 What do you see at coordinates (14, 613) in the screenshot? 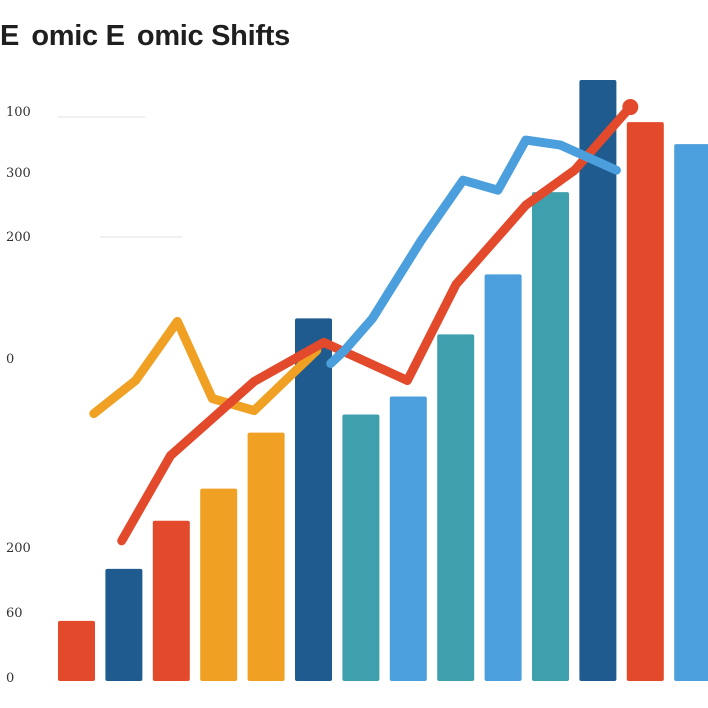
I see `y-tick-label: 60` at bounding box center [14, 613].